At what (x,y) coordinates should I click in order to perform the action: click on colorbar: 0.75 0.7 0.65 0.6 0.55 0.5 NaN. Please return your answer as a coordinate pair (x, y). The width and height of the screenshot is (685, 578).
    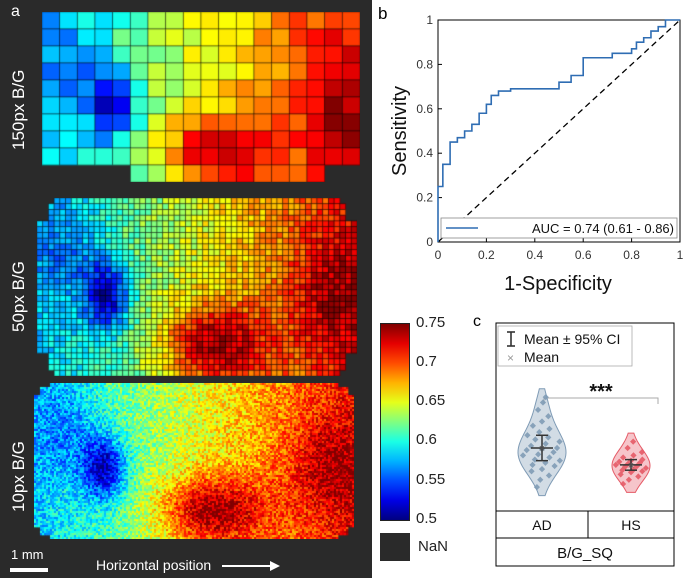
    Looking at the image, I should click on (423, 446).